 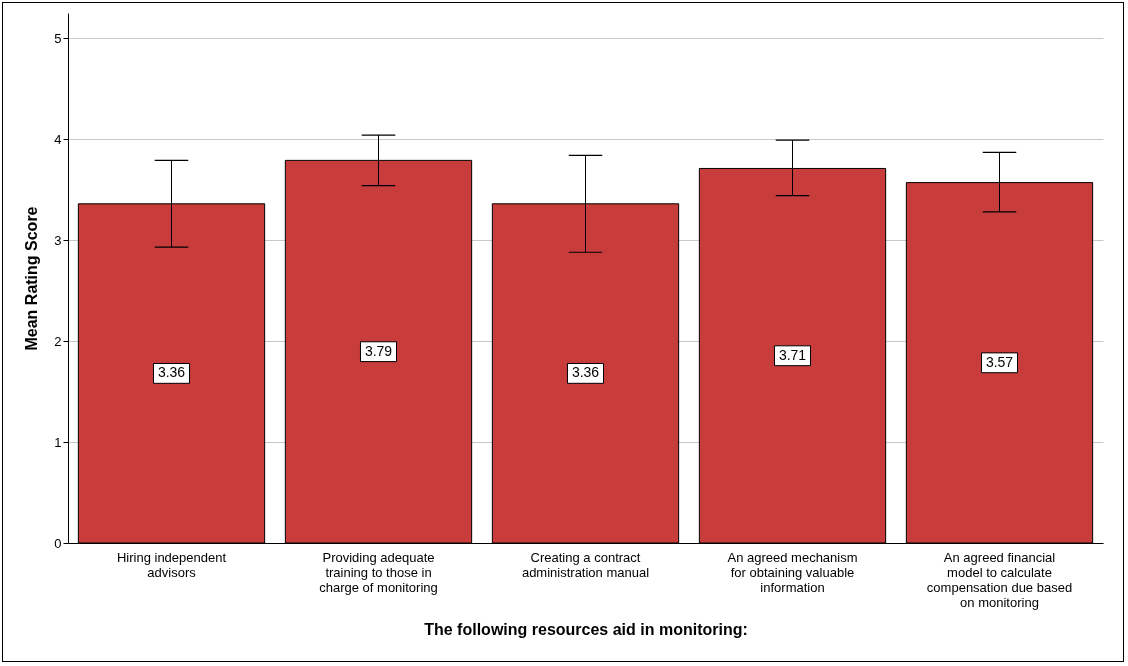 What do you see at coordinates (378, 572) in the screenshot?
I see `x-tick-label: Providing adequate training to those in charge of monitoring` at bounding box center [378, 572].